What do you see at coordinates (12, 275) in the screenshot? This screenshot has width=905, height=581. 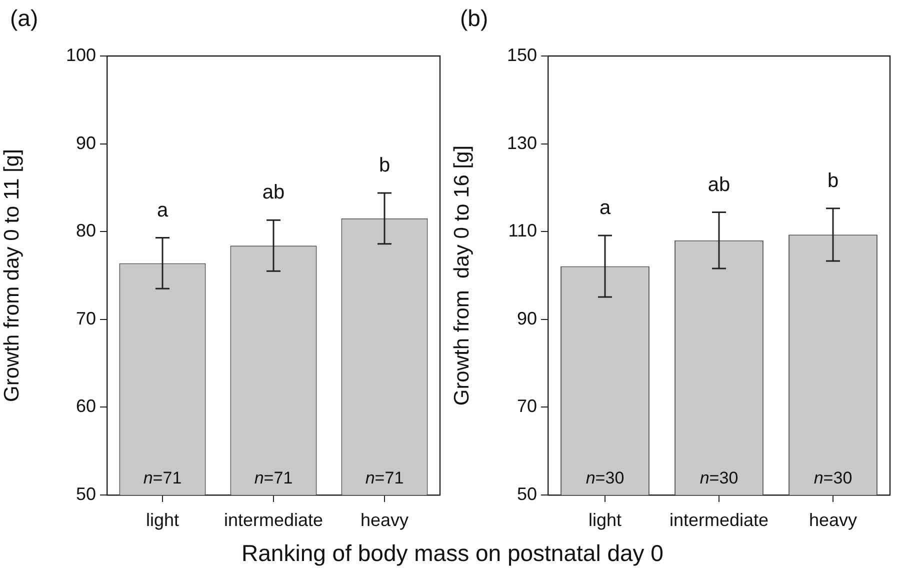 I see `y-axis-title: Growth from day 0 to 11 [g]` at bounding box center [12, 275].